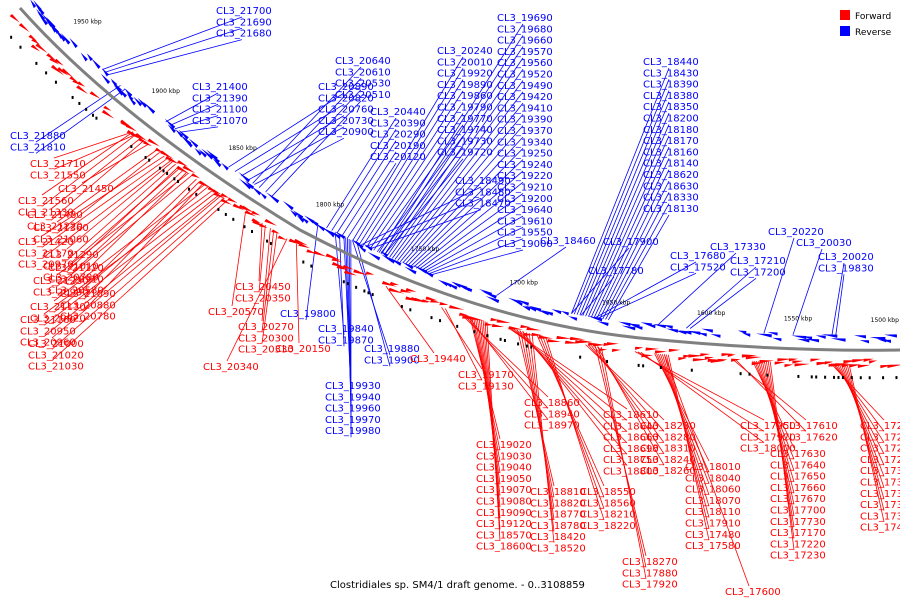  Describe the element at coordinates (266, 327) in the screenshot. I see `gene-label: CL3_20270` at that location.